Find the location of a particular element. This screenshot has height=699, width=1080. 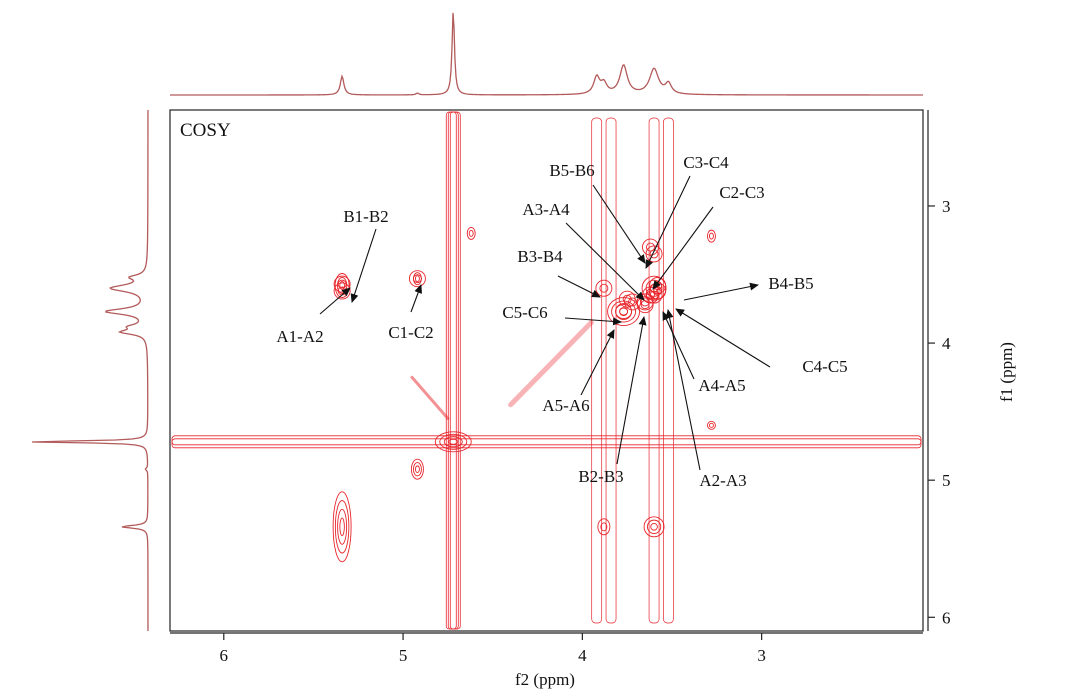

x-tick-label: 6 is located at coordinates (224, 655).